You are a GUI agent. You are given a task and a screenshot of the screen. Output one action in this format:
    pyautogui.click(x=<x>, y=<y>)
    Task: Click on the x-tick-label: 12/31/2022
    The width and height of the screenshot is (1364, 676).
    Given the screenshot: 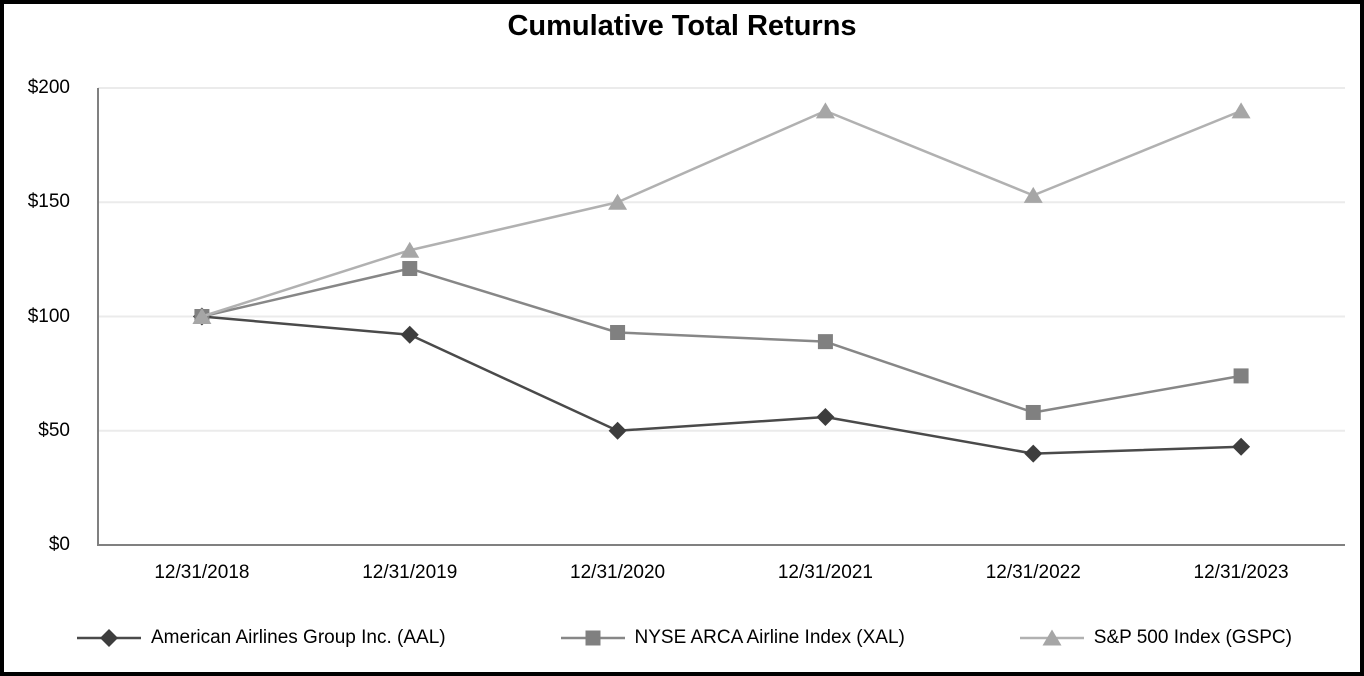 What is the action you would take?
    pyautogui.click(x=1033, y=572)
    